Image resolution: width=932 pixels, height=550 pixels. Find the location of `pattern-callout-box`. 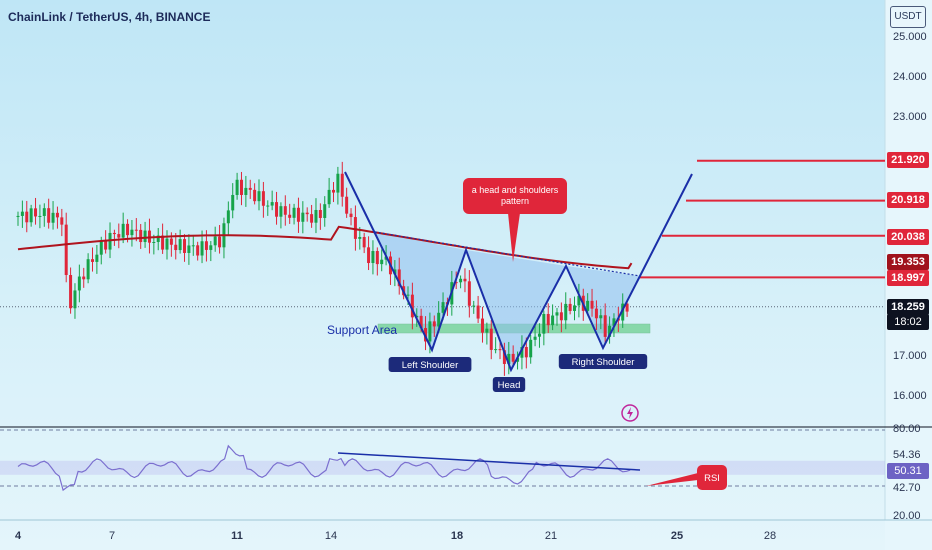

pattern-callout-box is located at coordinates (515, 196).